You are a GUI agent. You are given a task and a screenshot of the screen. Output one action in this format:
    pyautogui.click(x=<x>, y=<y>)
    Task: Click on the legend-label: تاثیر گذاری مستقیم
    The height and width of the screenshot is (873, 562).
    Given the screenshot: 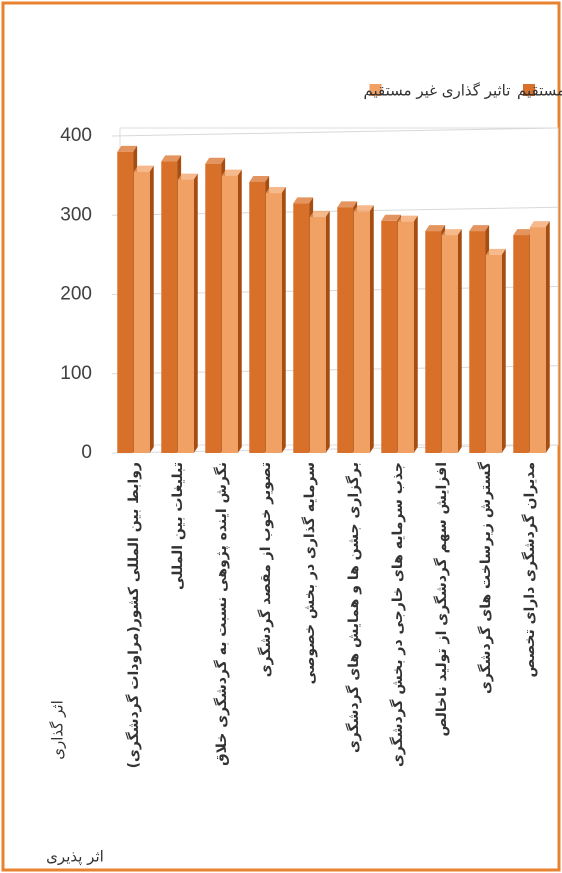 What is the action you would take?
    pyautogui.click(x=539, y=91)
    